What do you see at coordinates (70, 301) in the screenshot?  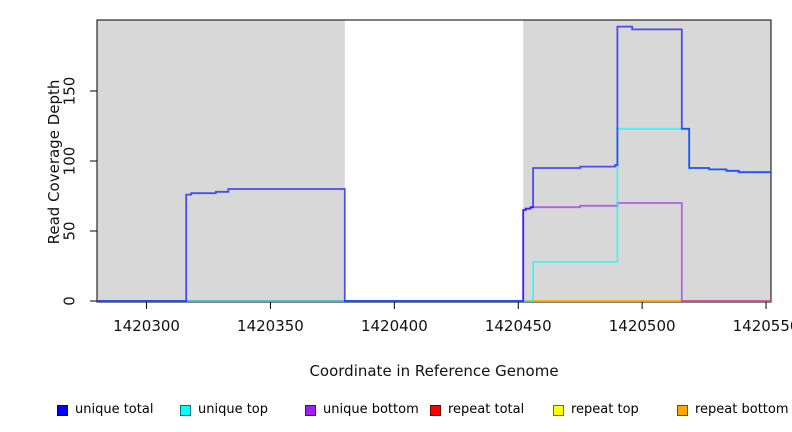 I see `y-tick-label: 0` at bounding box center [70, 301].